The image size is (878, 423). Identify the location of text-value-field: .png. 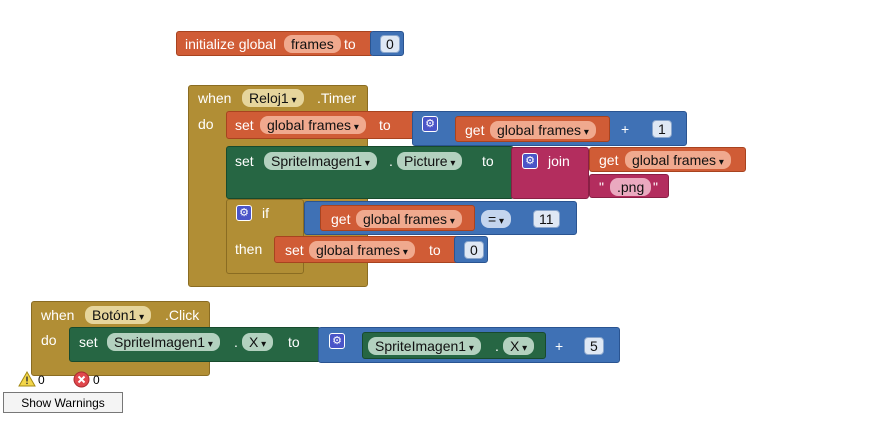
(631, 187).